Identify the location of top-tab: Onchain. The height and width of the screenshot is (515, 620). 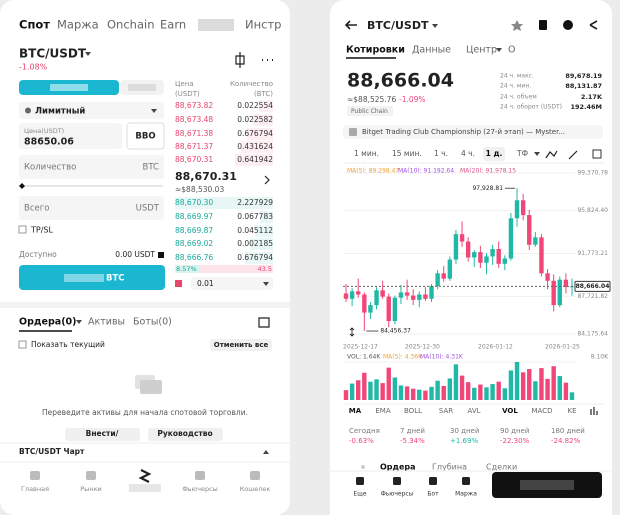
(130, 25).